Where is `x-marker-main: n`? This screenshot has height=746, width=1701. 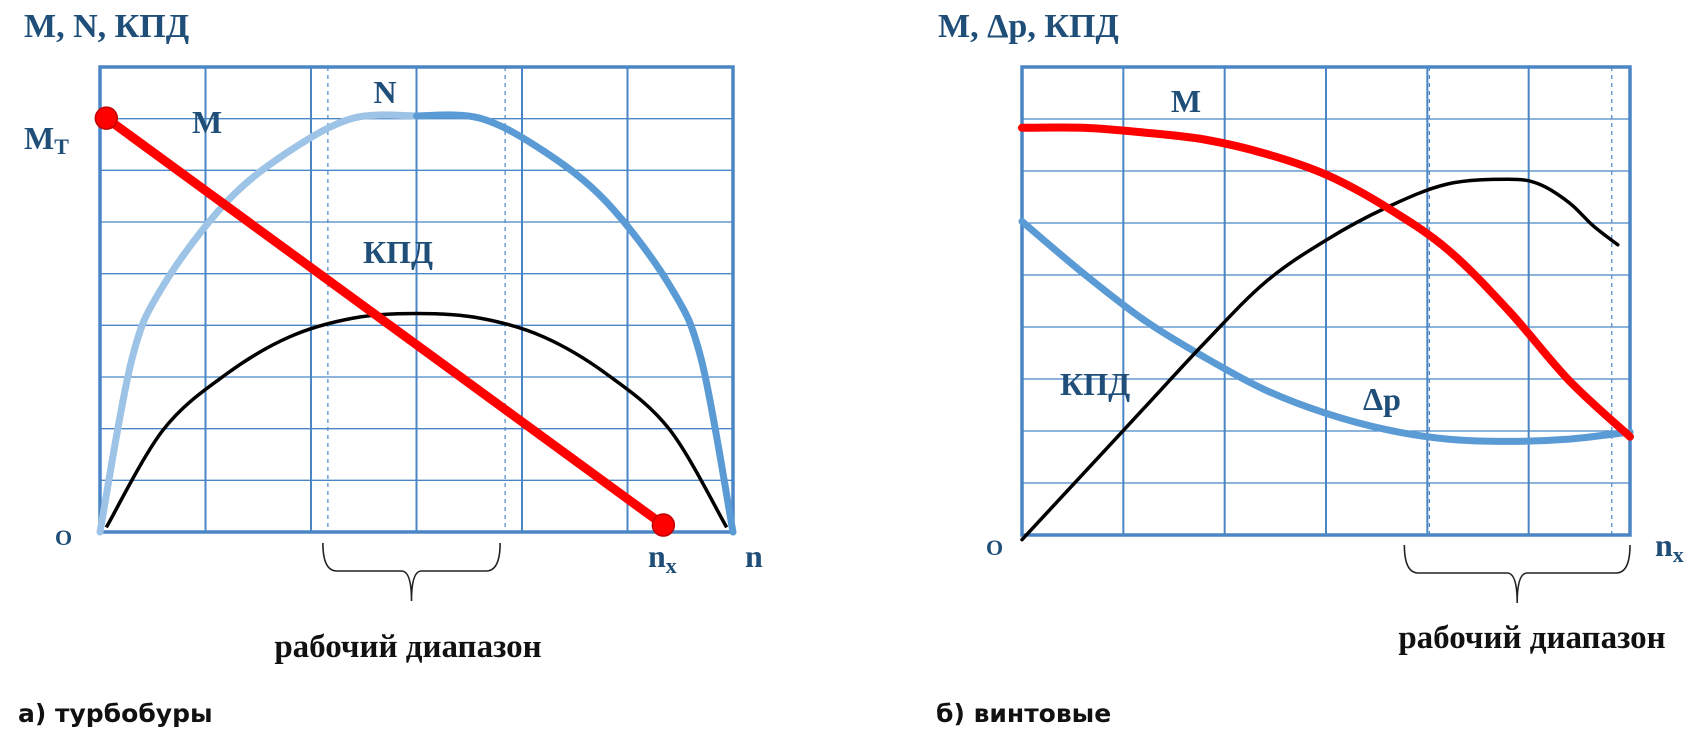
x-marker-main: n is located at coordinates (657, 556).